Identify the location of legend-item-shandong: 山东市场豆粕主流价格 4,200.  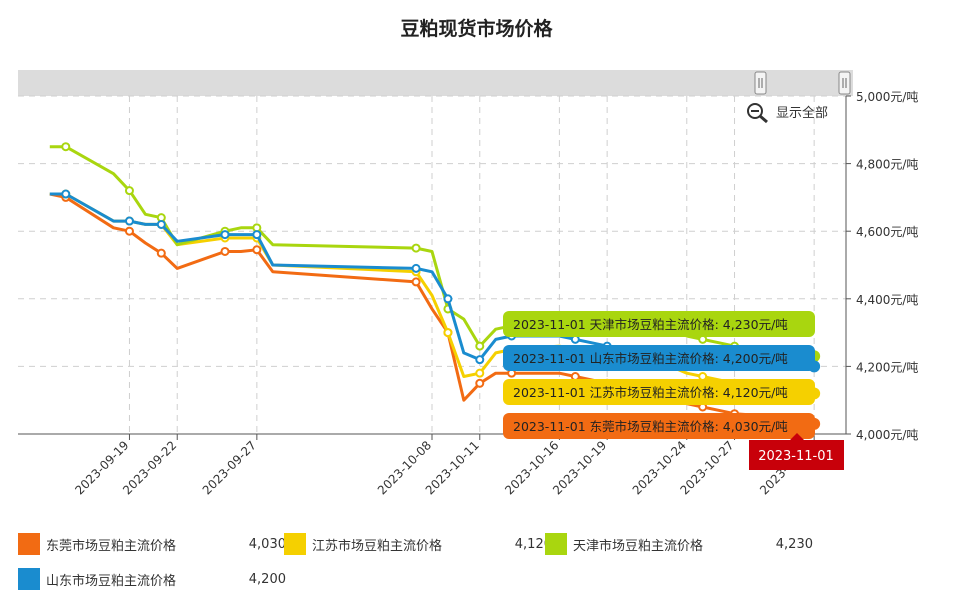
(152, 579).